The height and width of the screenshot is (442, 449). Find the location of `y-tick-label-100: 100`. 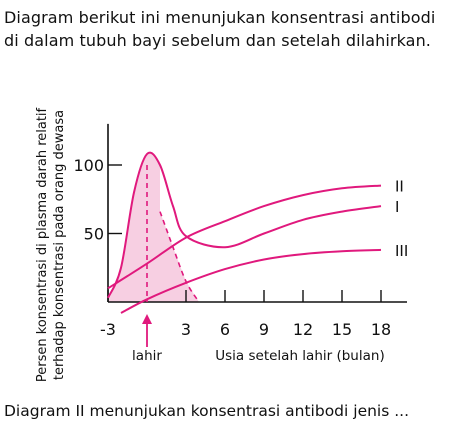

y-tick-label-100: 100 is located at coordinates (88, 165).